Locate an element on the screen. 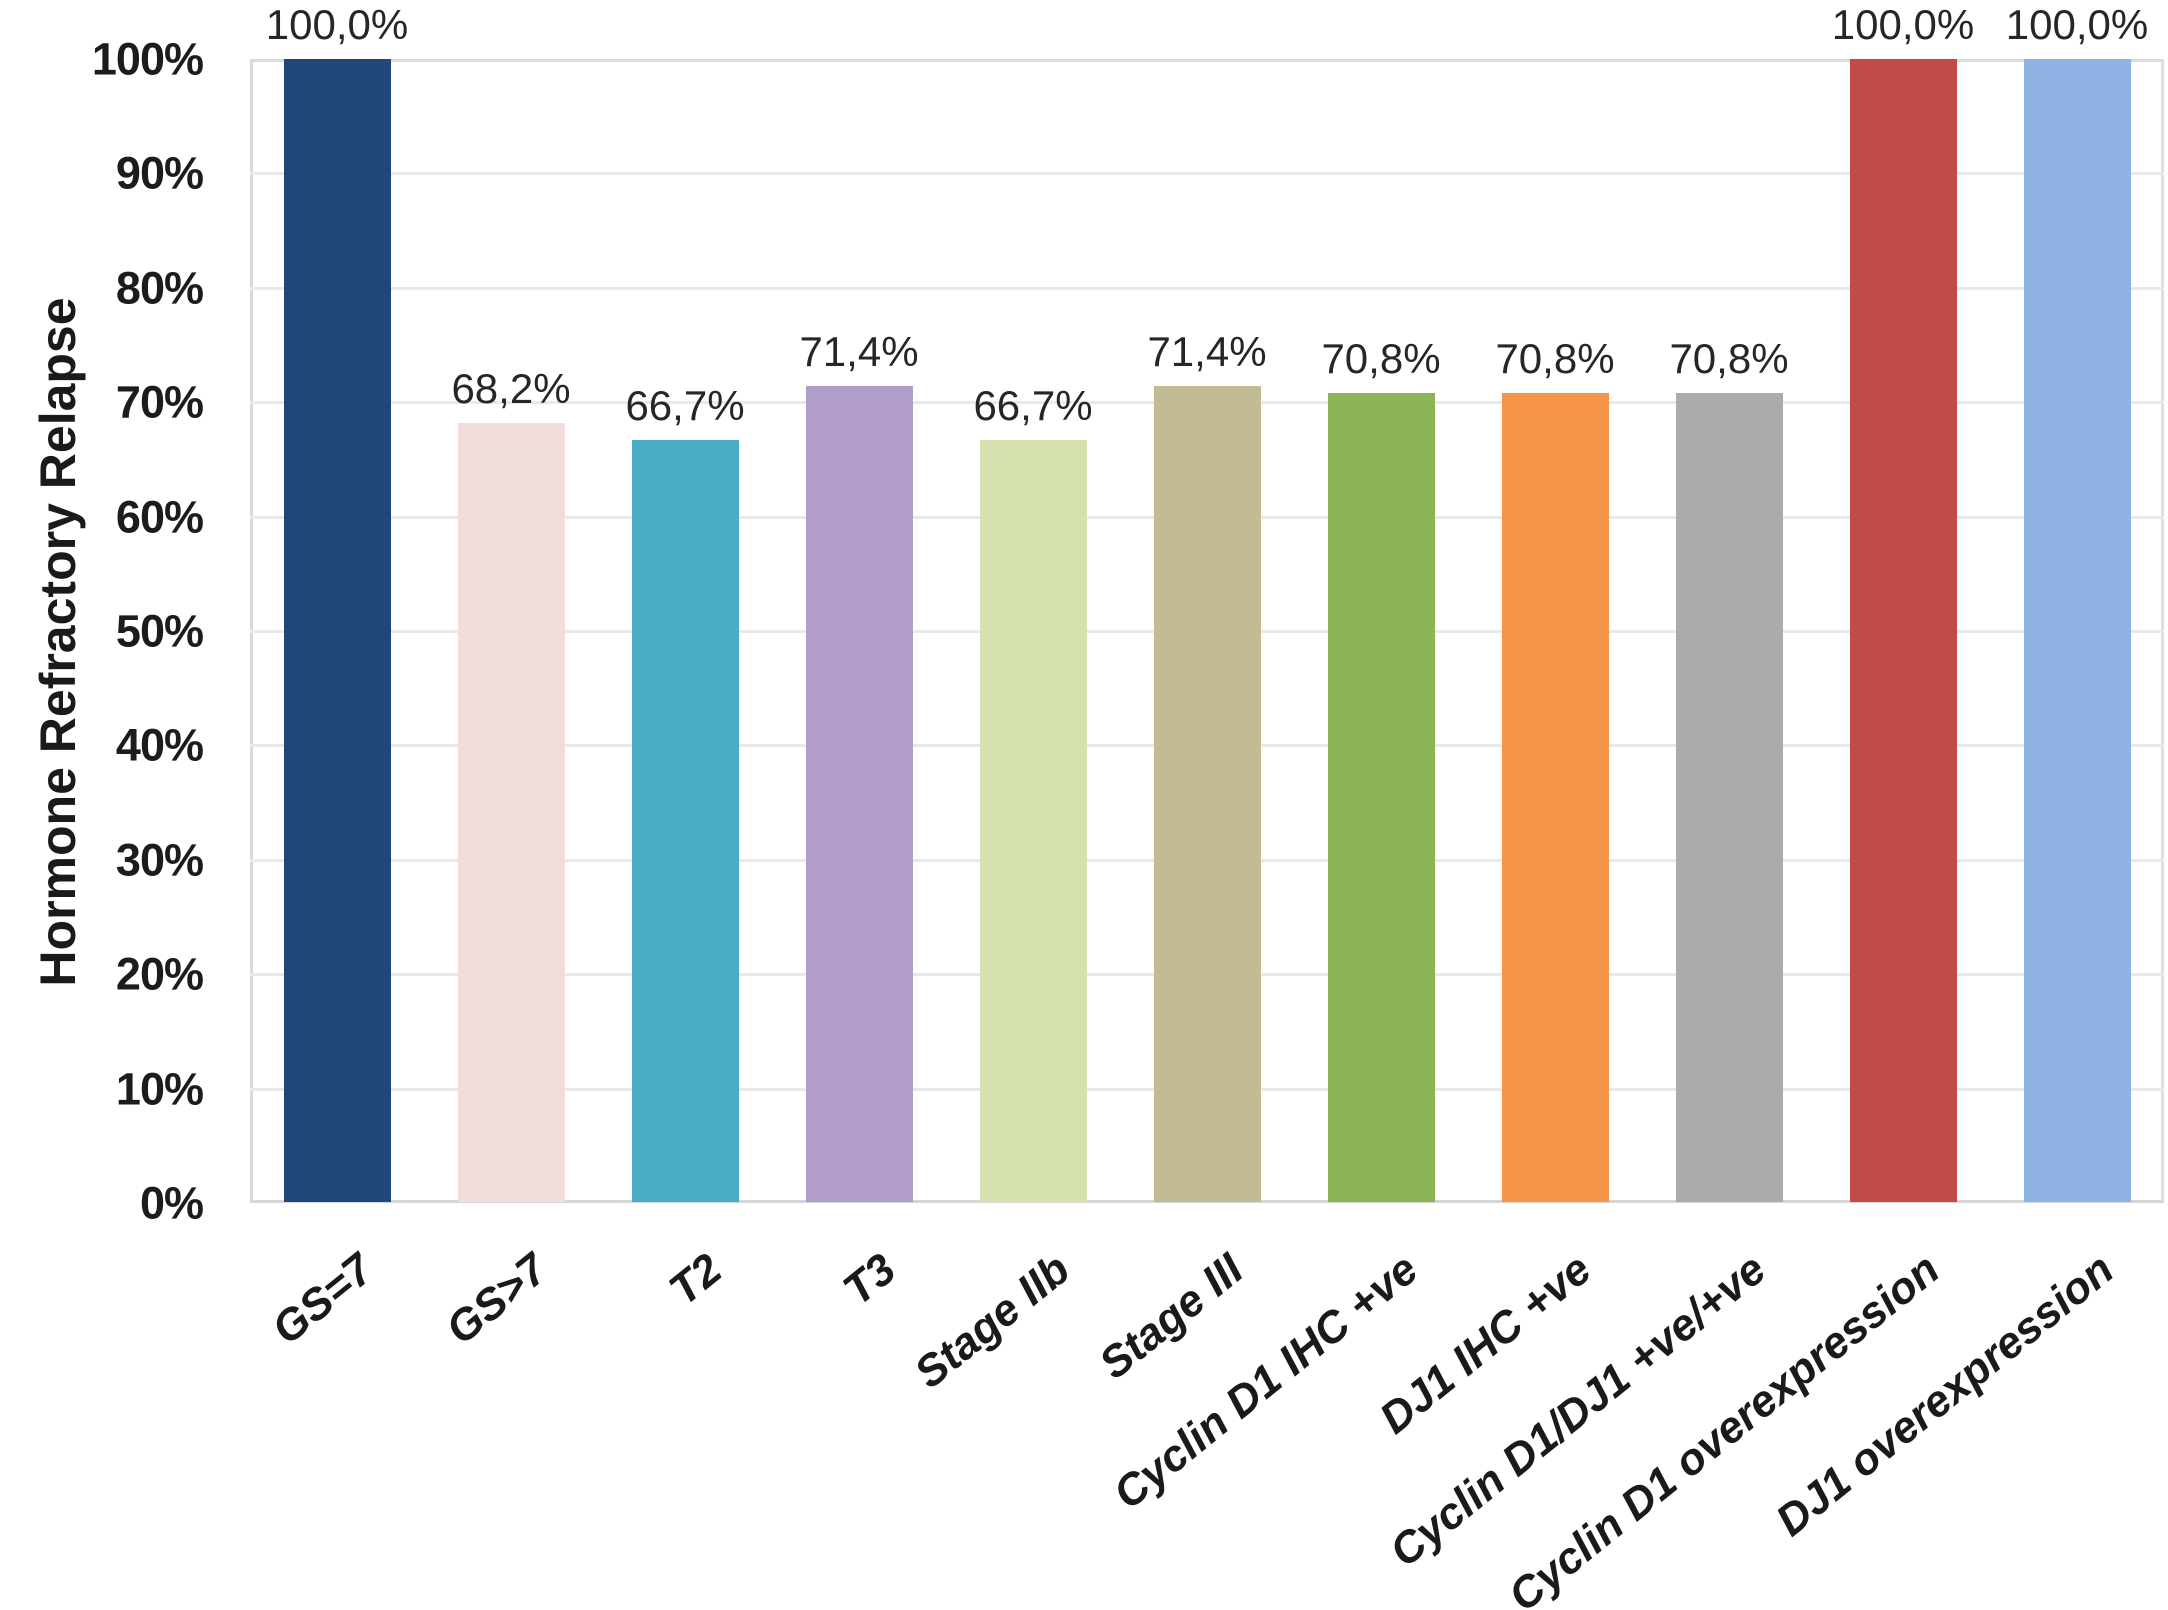  bar-cyclin-d1-dj1-ve-ve is located at coordinates (1729, 797).